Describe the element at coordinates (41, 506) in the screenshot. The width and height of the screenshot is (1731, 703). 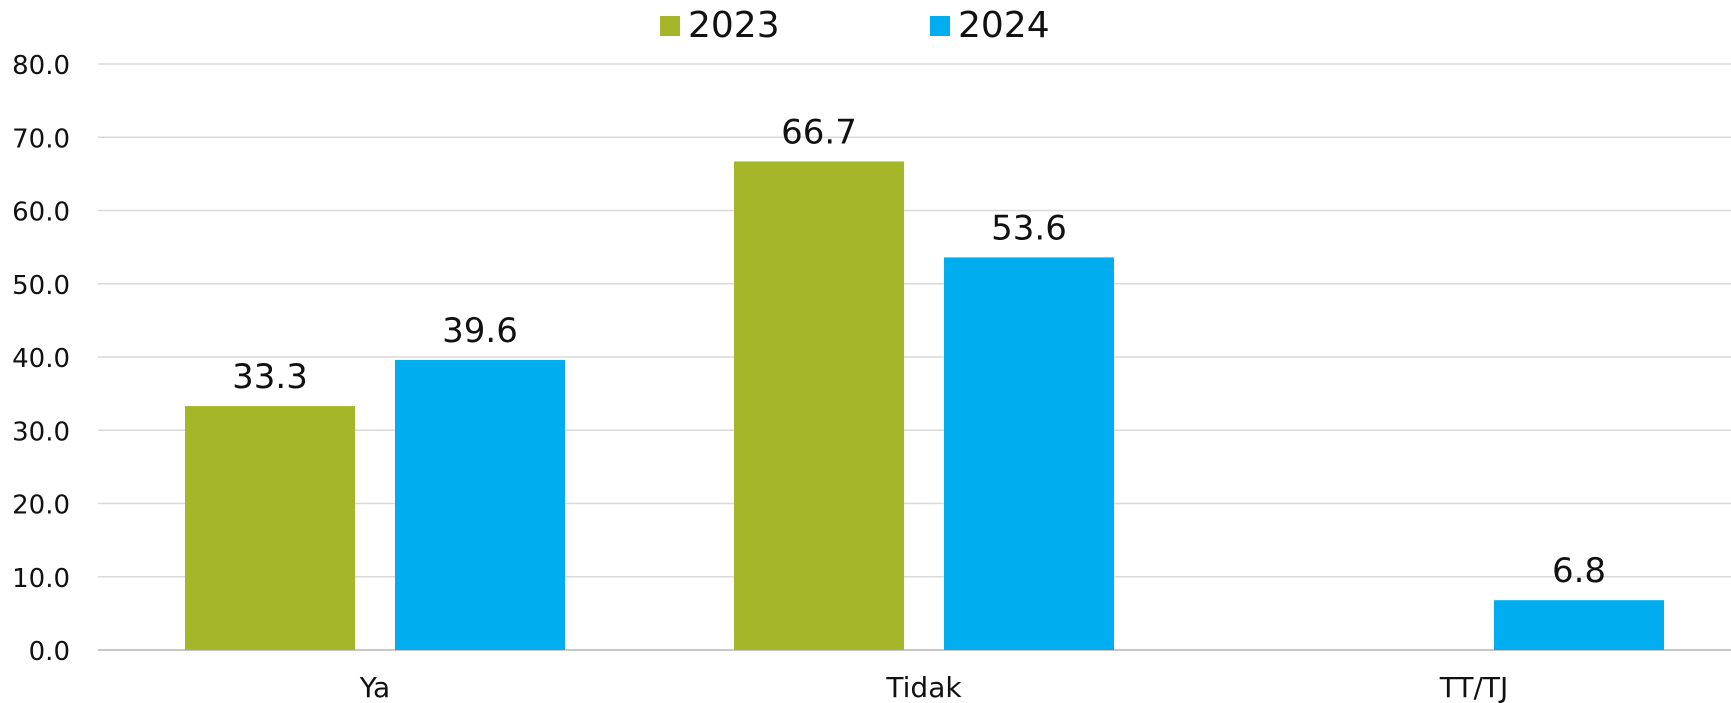
I see `y-tick-label: 20.0` at that location.